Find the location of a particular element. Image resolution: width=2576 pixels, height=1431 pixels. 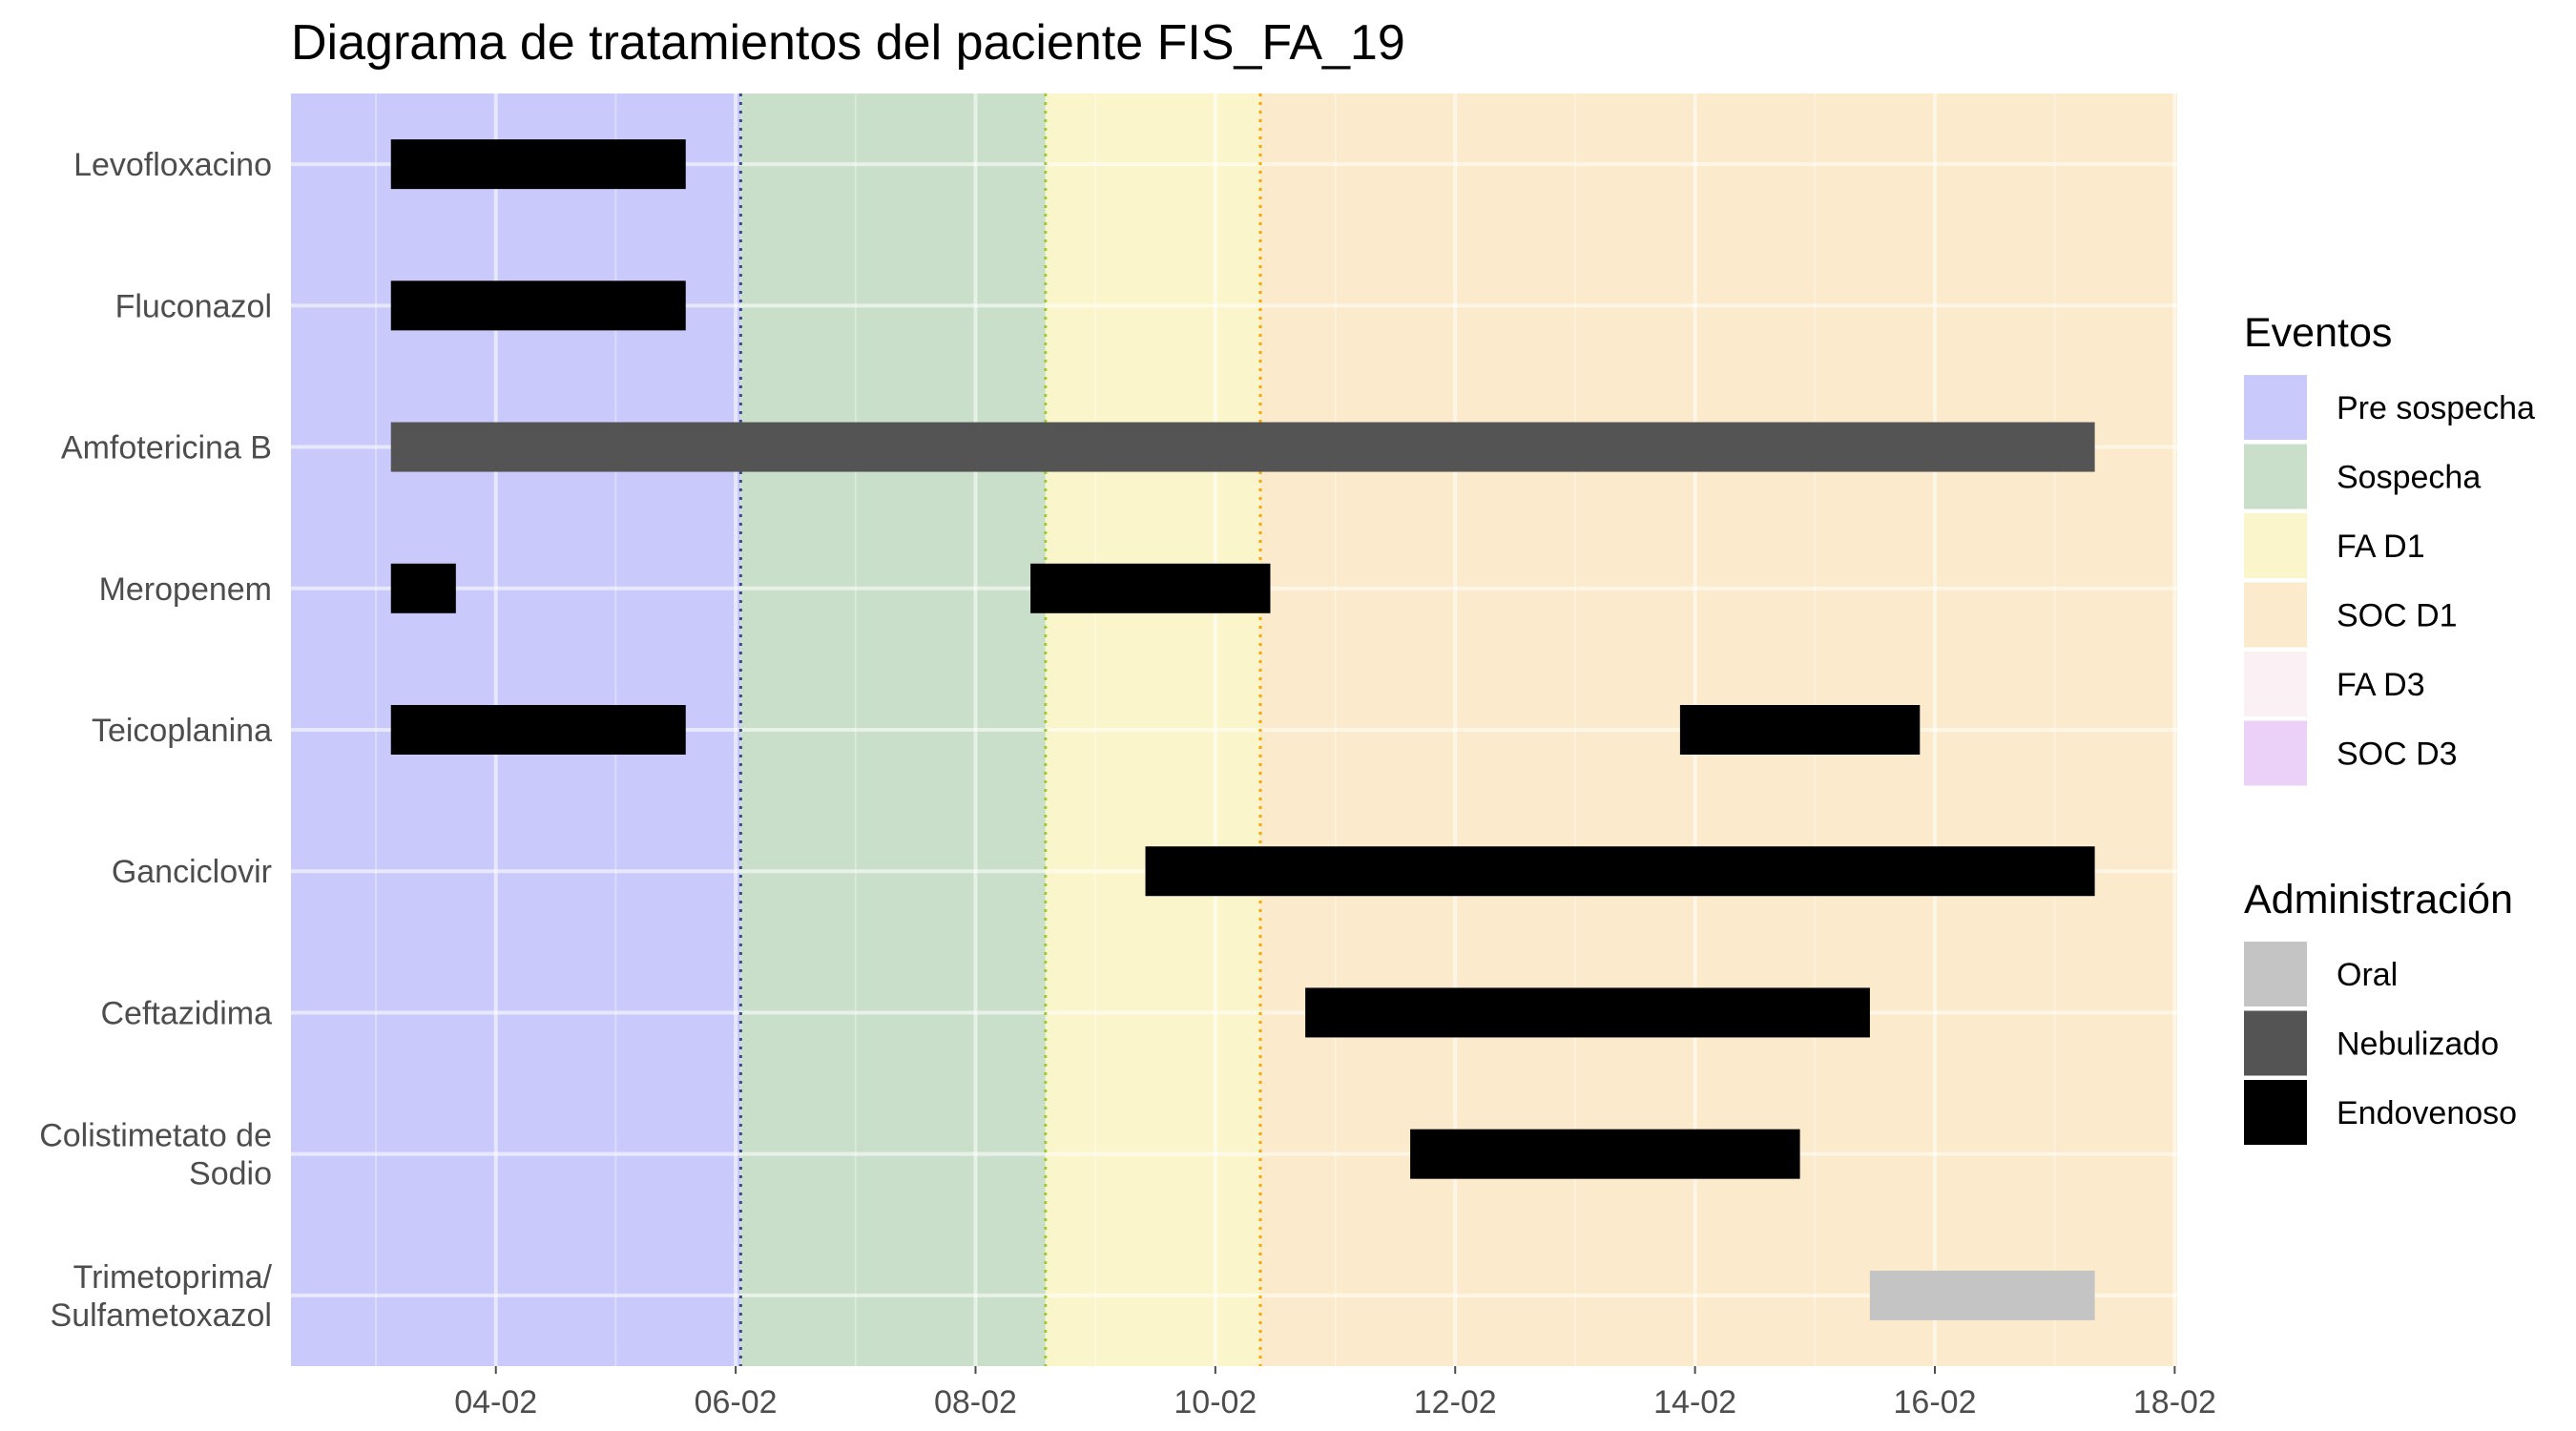

x-tick-label-5: 14-02 is located at coordinates (1694, 1403).